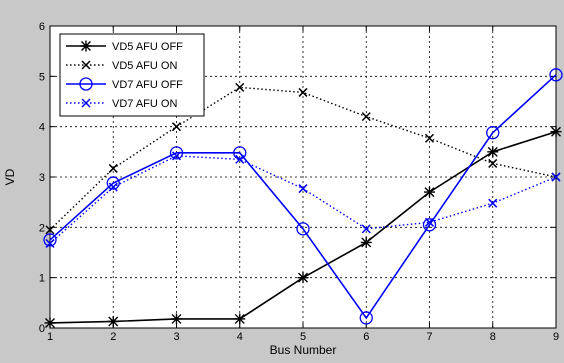  What do you see at coordinates (176, 337) in the screenshot?
I see `x-tick-label-3: 3` at bounding box center [176, 337].